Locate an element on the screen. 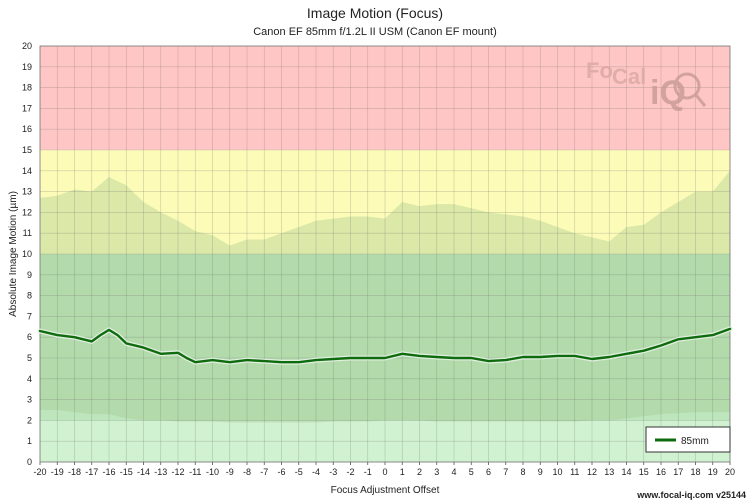 The image size is (750, 500). x-tick-label: -12 is located at coordinates (177, 472).